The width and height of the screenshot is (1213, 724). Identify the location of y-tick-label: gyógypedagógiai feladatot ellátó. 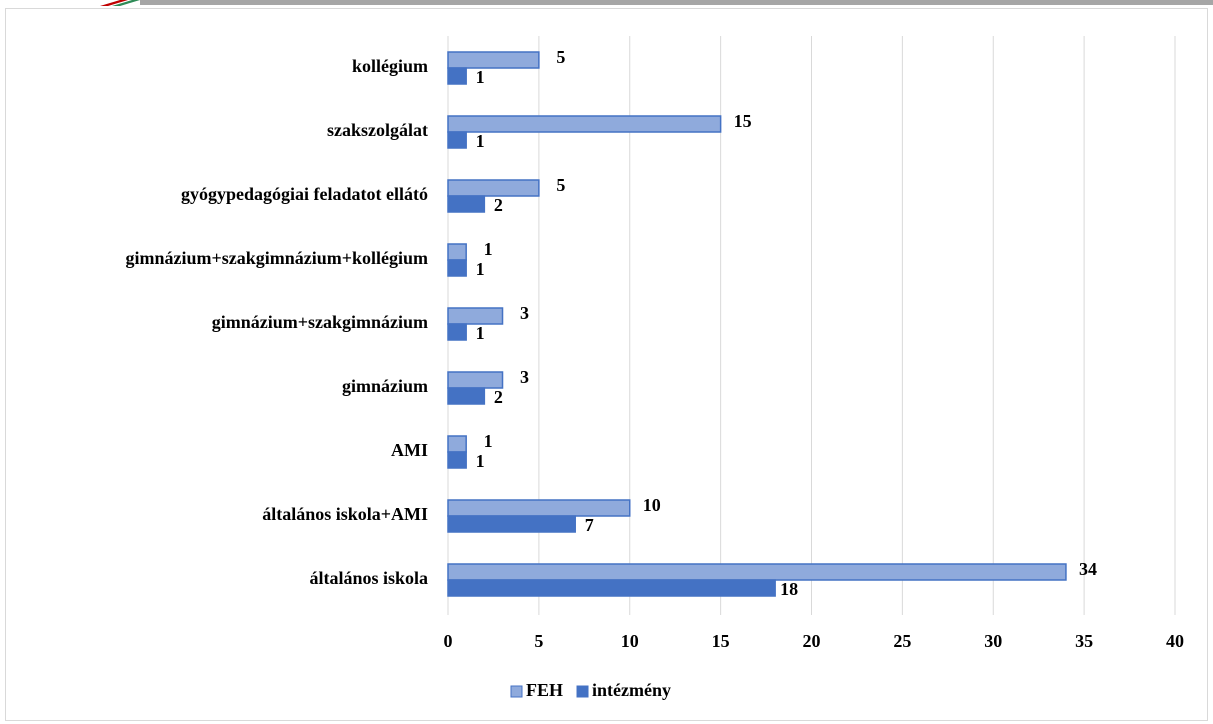
(304, 194).